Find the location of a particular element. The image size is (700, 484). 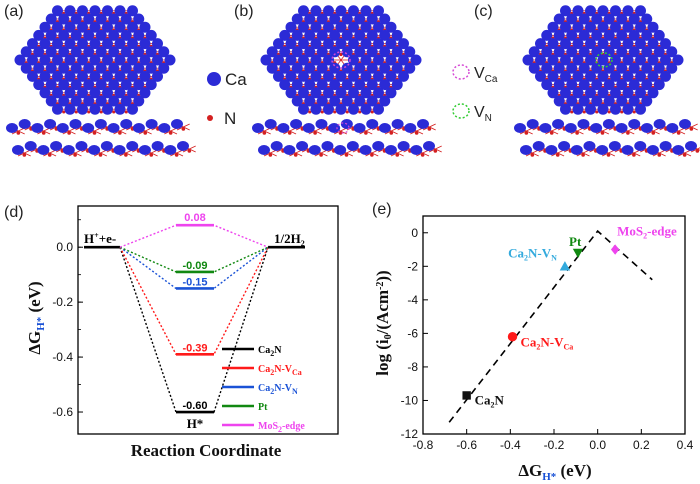

structure-a-side is located at coordinates (101, 138).